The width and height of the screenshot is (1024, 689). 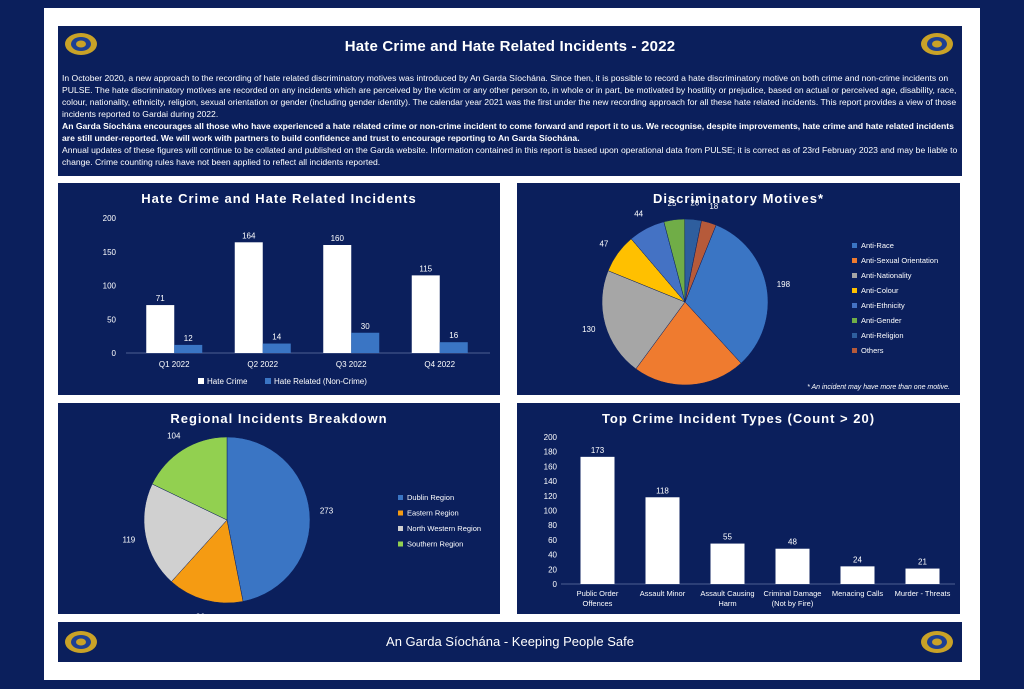 What do you see at coordinates (727, 593) in the screenshot?
I see `x-tick-label: Assault Causing` at bounding box center [727, 593].